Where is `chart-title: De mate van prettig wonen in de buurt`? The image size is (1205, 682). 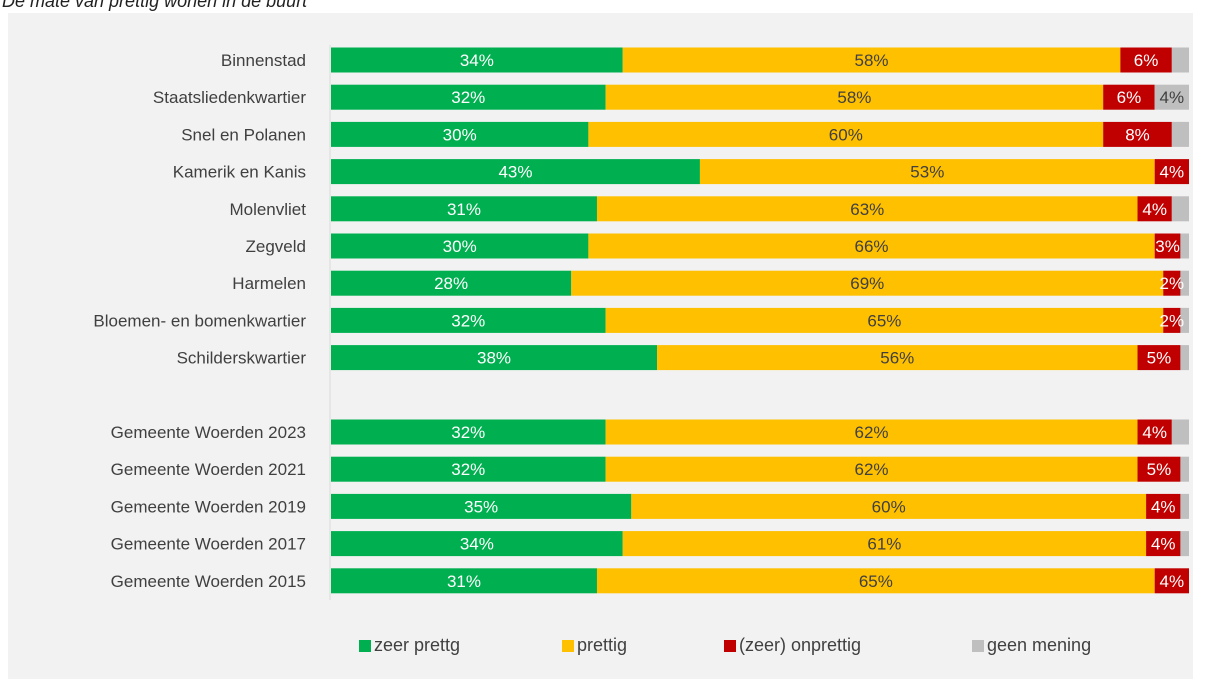
chart-title: De mate van prettig wonen in de buurt is located at coordinates (155, 5).